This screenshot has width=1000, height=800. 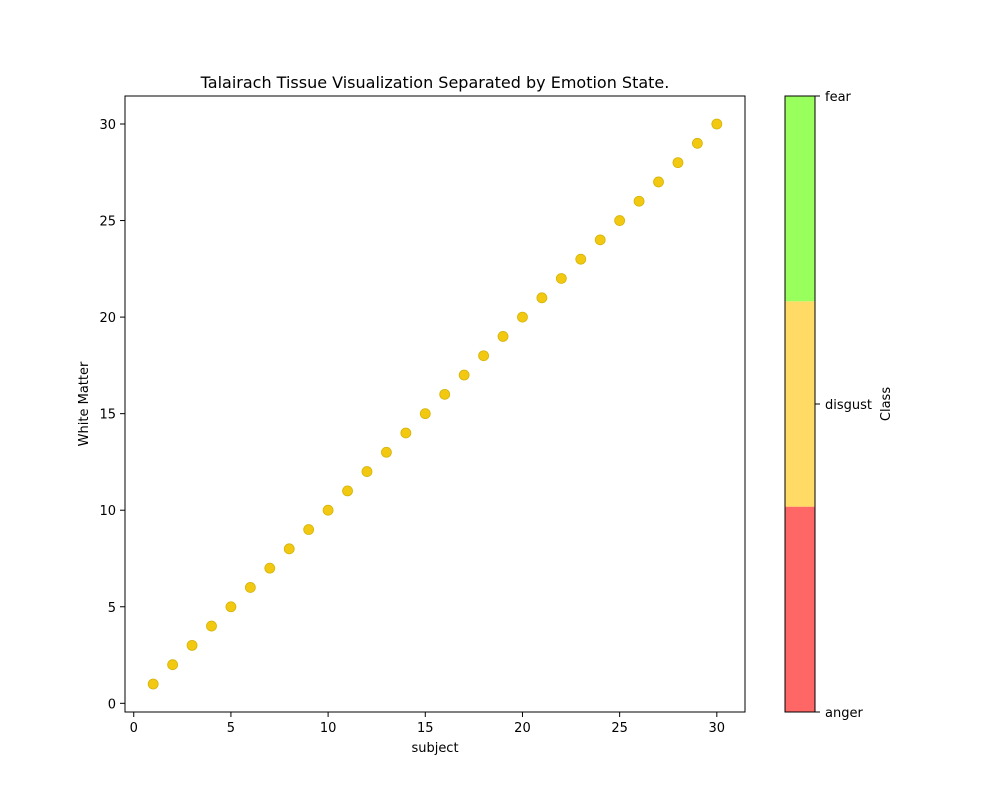 I want to click on colorbar: anger disgust fear Class, so click(x=839, y=405).